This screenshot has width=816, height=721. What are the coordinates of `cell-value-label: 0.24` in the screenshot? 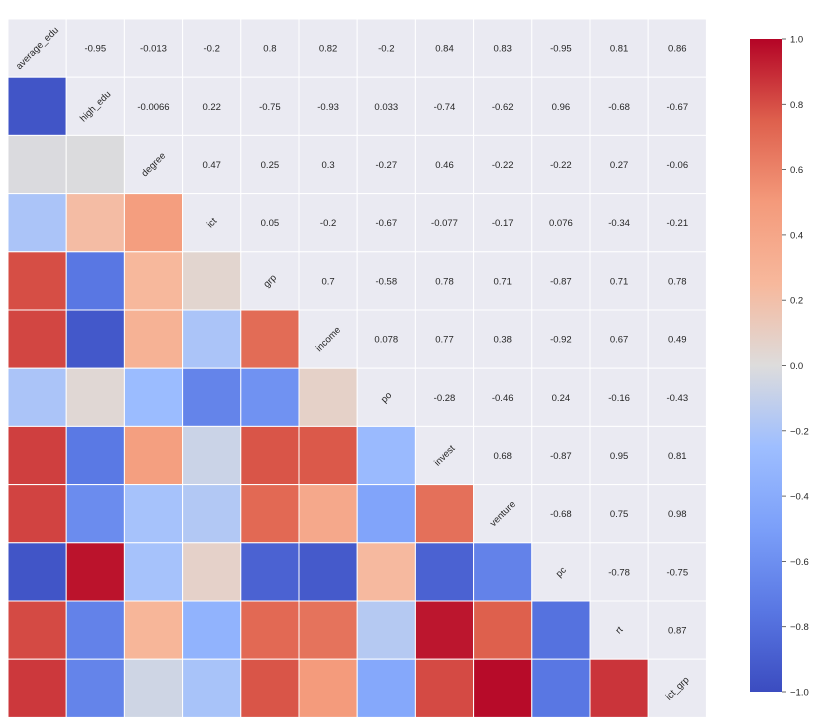 It's located at (561, 398).